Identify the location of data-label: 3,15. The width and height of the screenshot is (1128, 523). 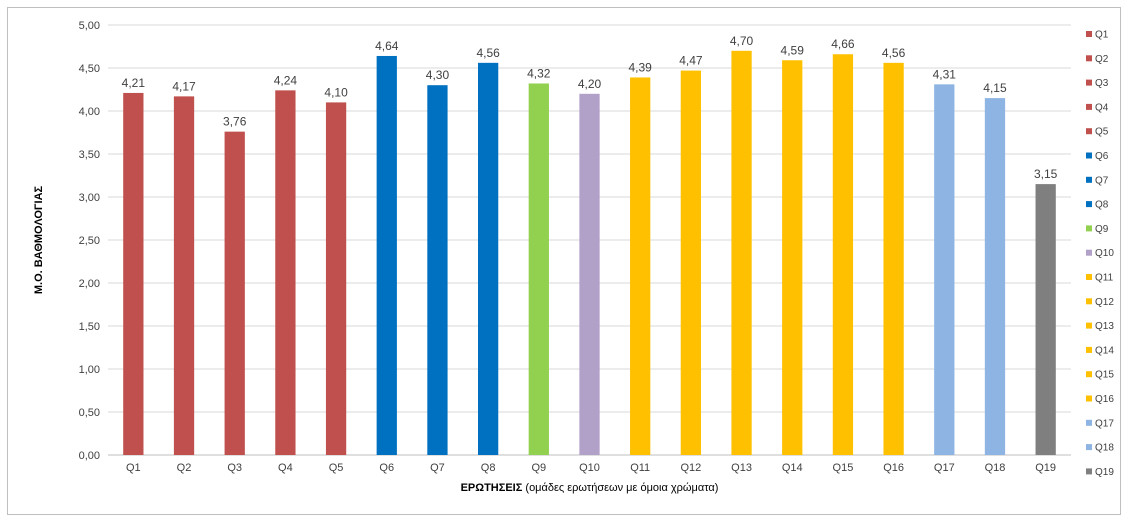
(1046, 174).